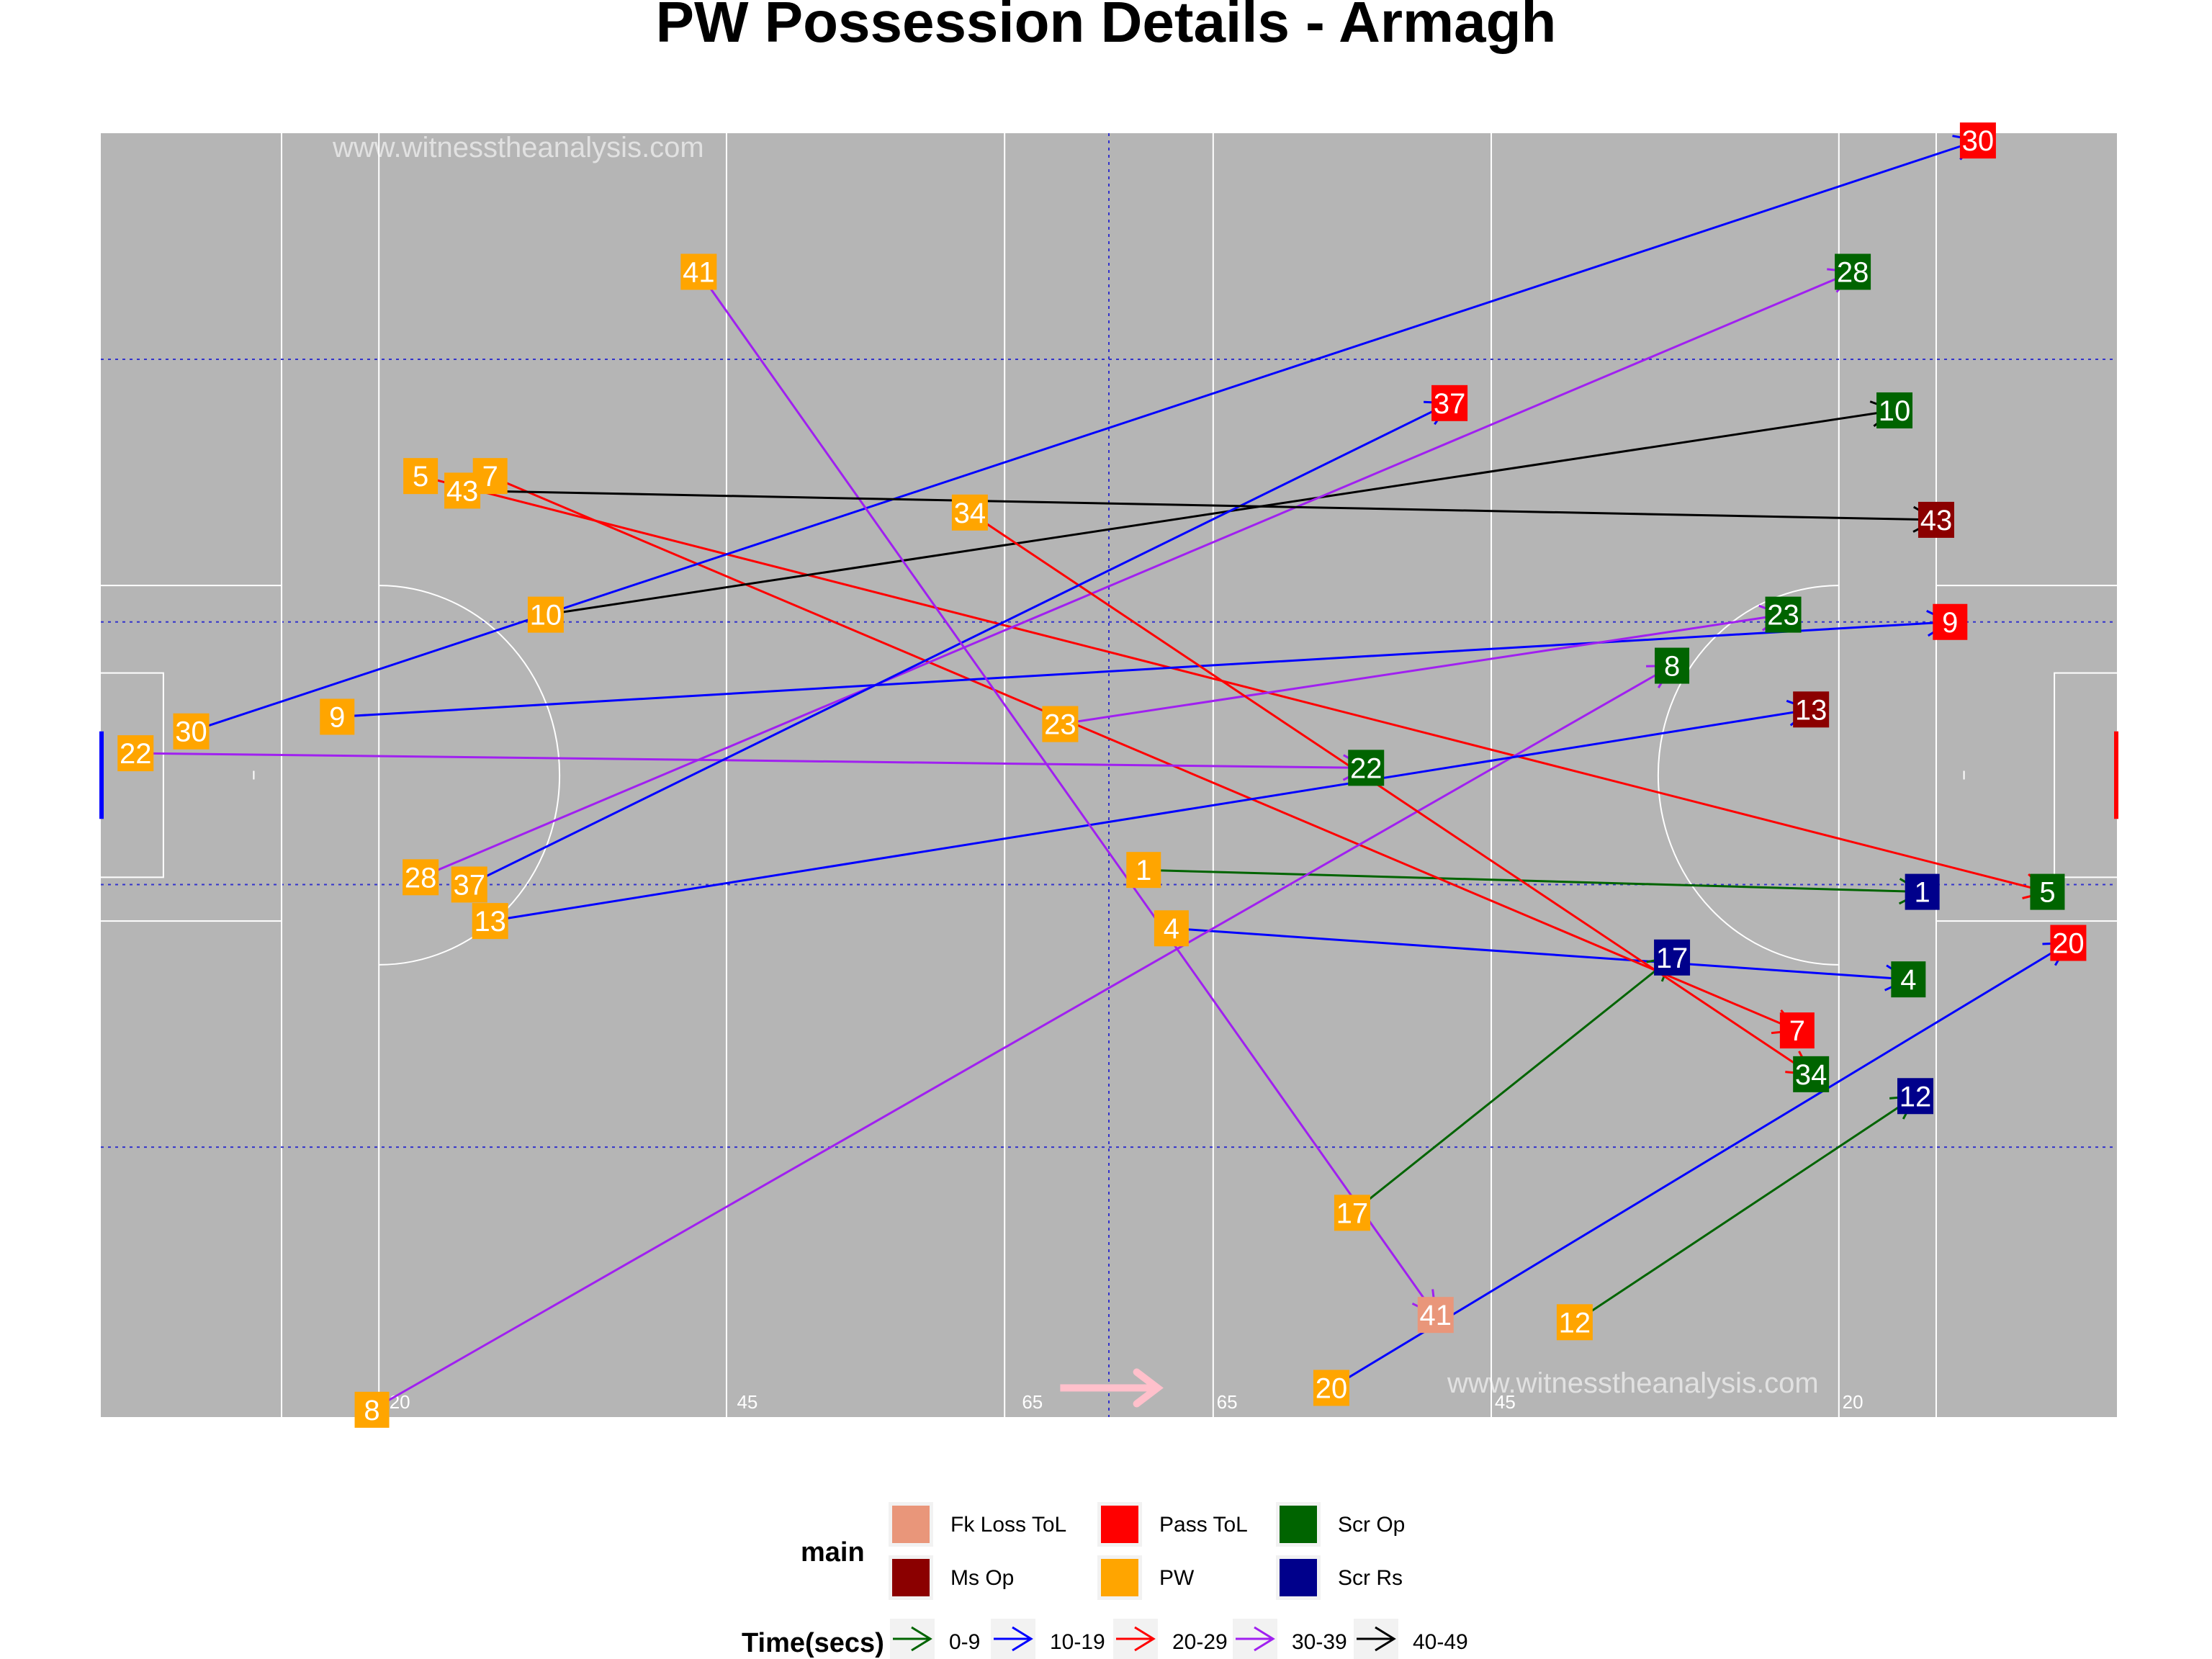 The image size is (2212, 1659). Describe the element at coordinates (1179, 1639) in the screenshot. I see `legend-time-items: 0-9 10-19 20-29 30-39 40-49` at that location.